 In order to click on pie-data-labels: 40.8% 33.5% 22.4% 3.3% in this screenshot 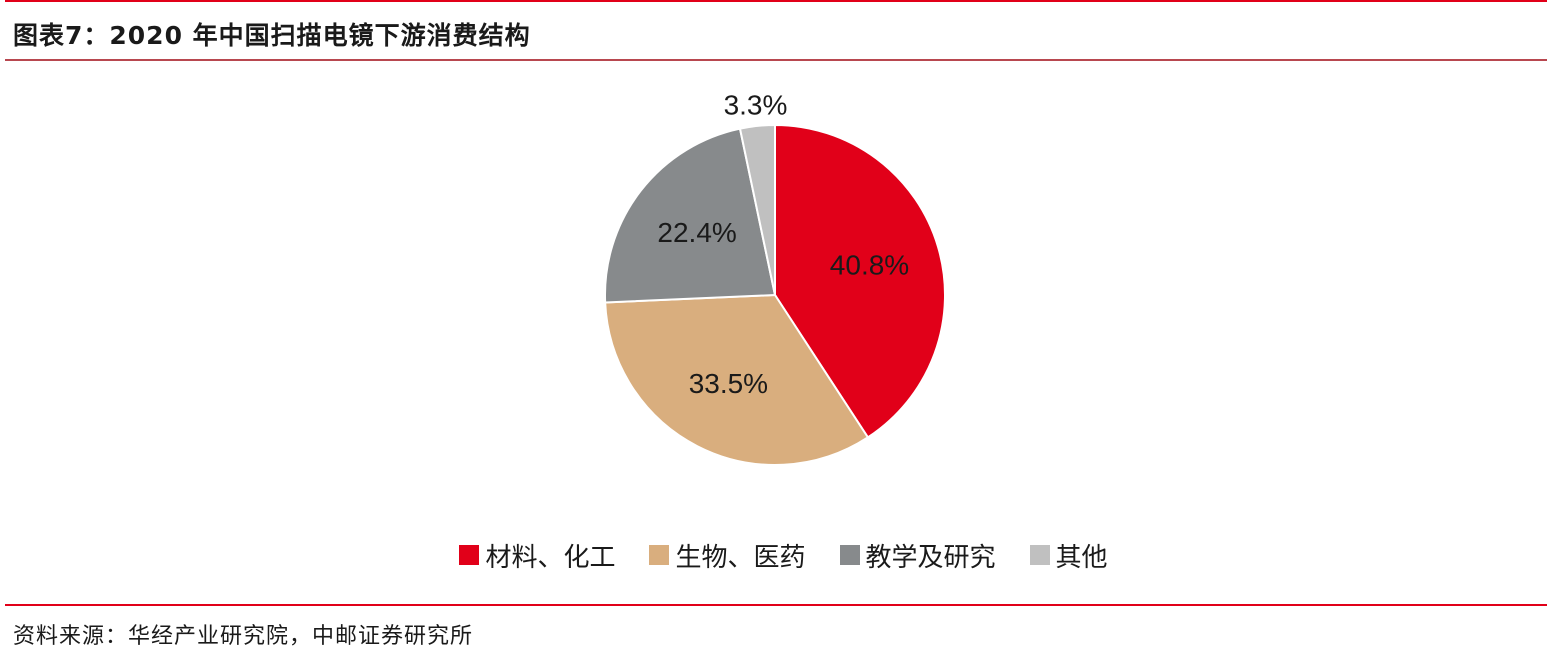, I will do `click(783, 244)`.